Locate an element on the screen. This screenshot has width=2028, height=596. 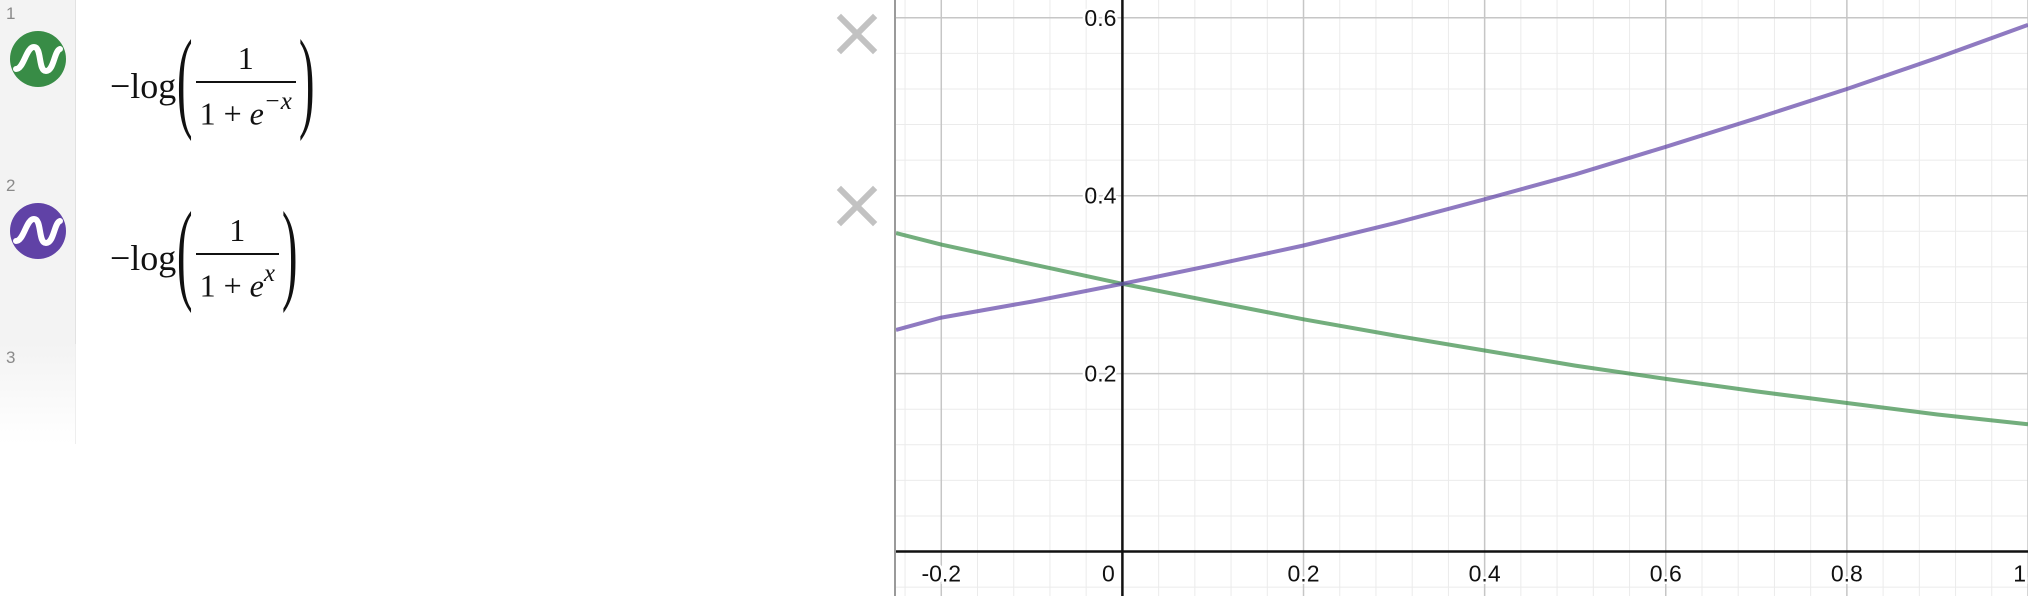
x-tick-label: 0.8 is located at coordinates (1847, 574).